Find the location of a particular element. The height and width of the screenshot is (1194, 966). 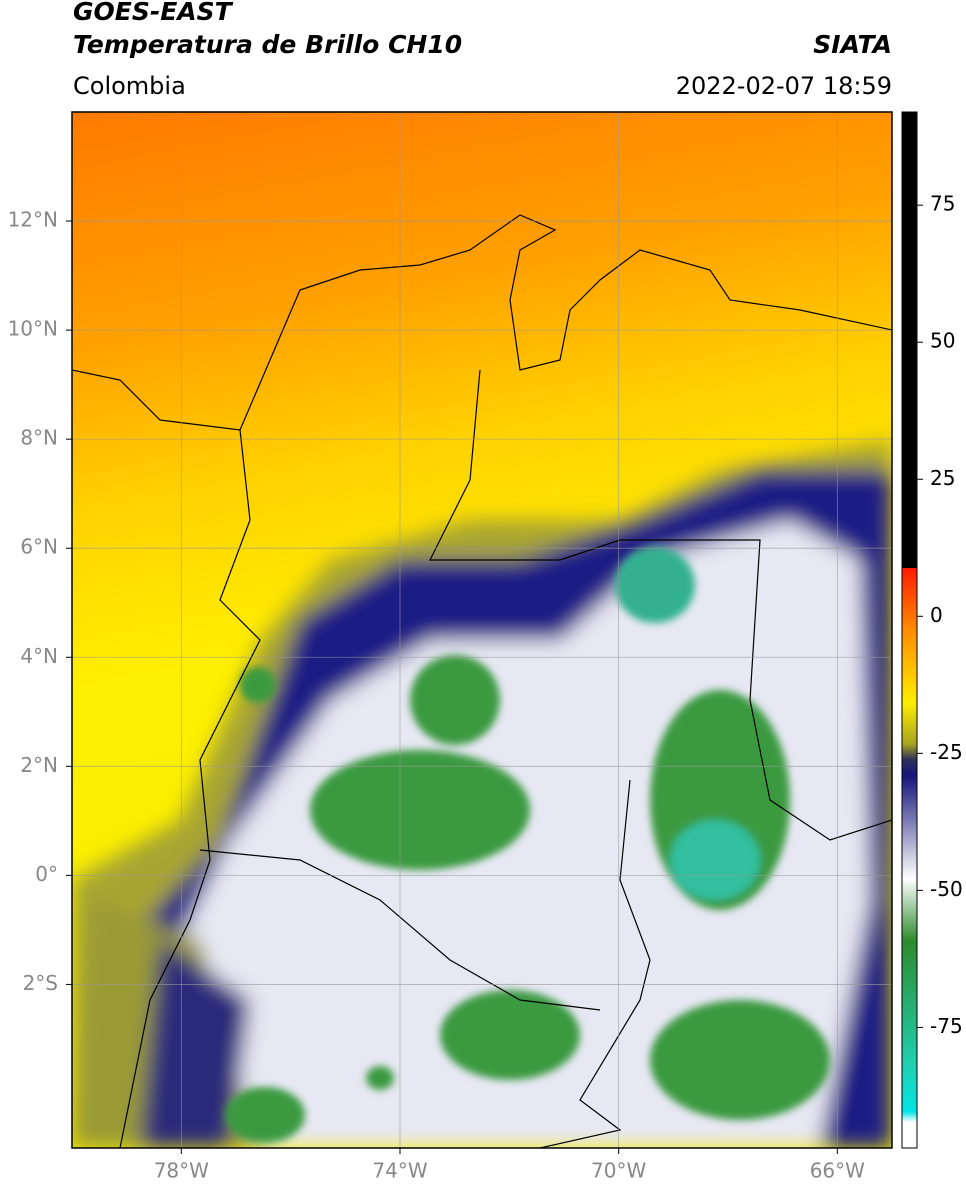

colorbar-tick-label: -50 is located at coordinates (946, 889).